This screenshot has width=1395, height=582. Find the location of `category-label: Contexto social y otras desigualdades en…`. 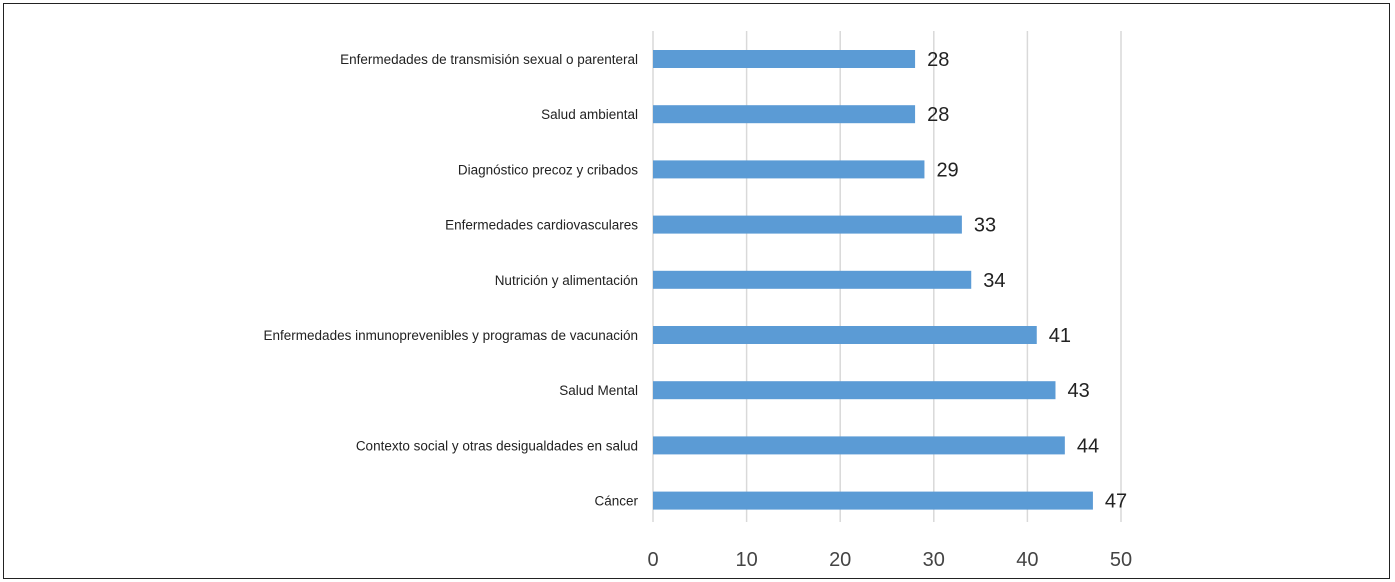

category-label: Contexto social y otras desigualdades en… is located at coordinates (497, 445).